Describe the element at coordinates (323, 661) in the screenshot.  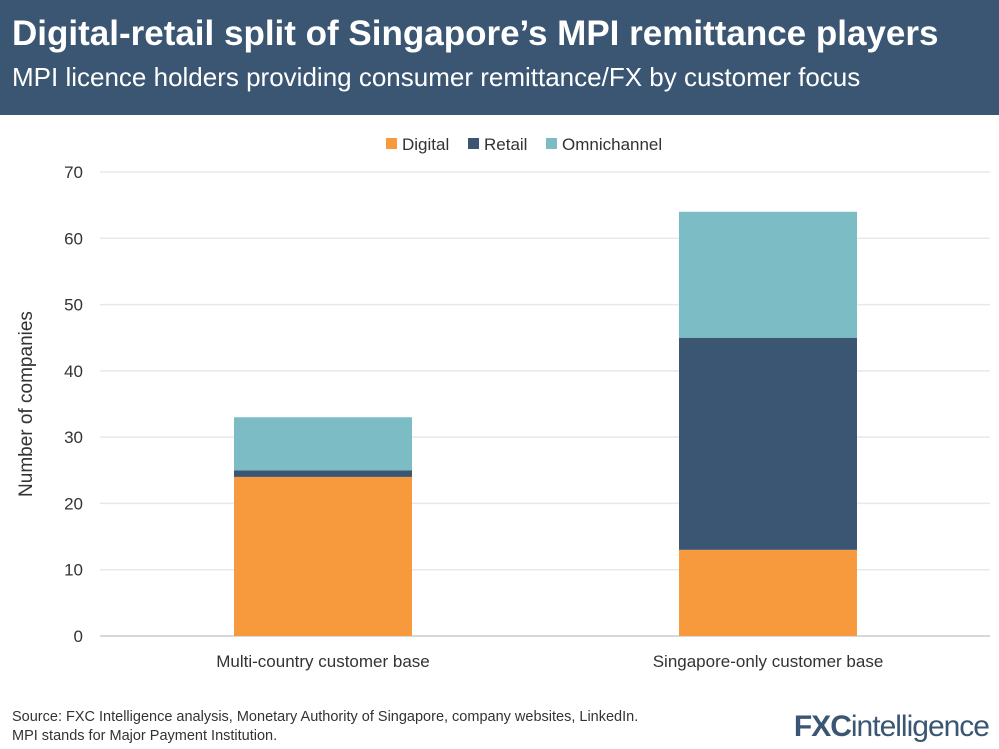
I see `x-tick-label: Multi-country customer base` at that location.